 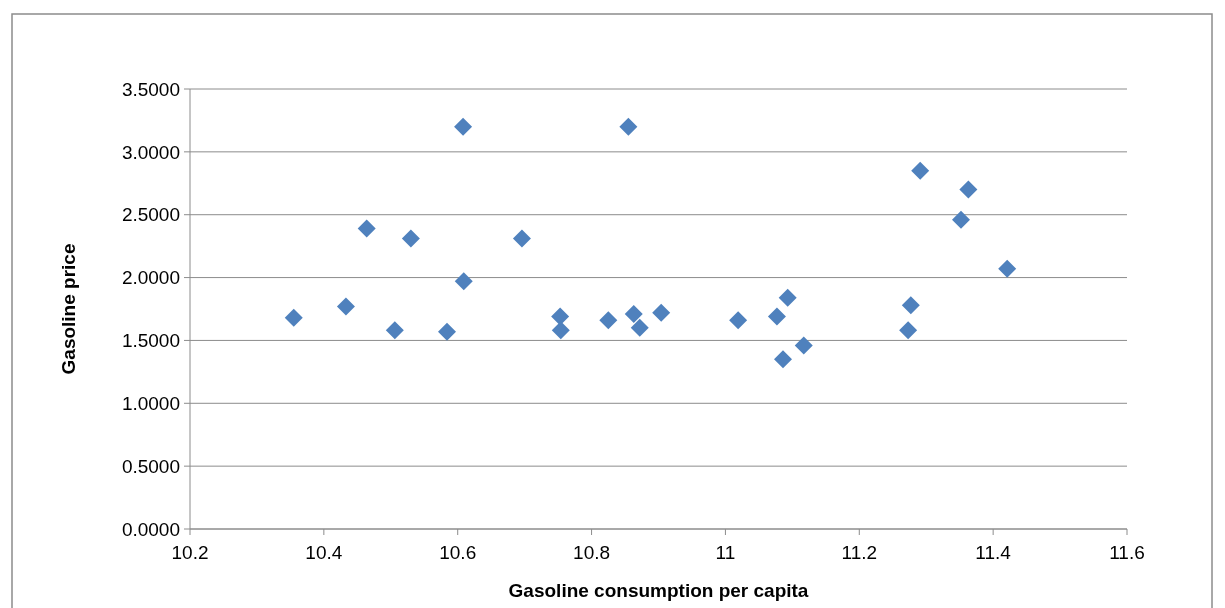 I want to click on y-tick-label: 1.0000, so click(x=150, y=403).